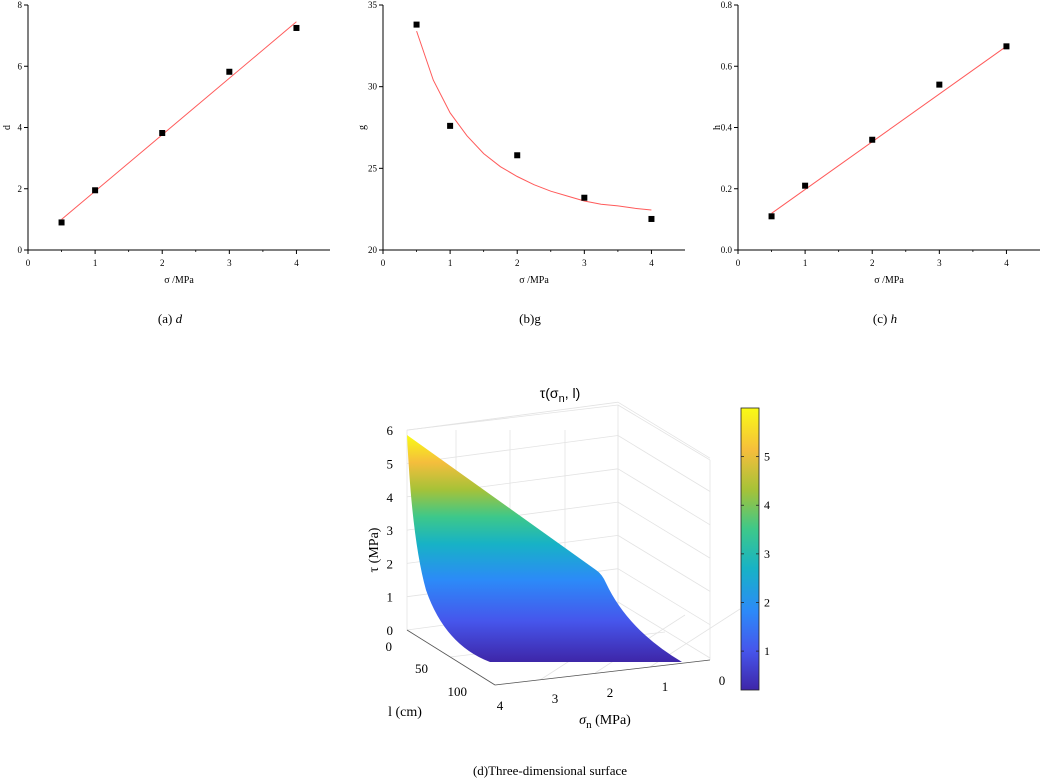  I want to click on colorbar, so click(750, 549).